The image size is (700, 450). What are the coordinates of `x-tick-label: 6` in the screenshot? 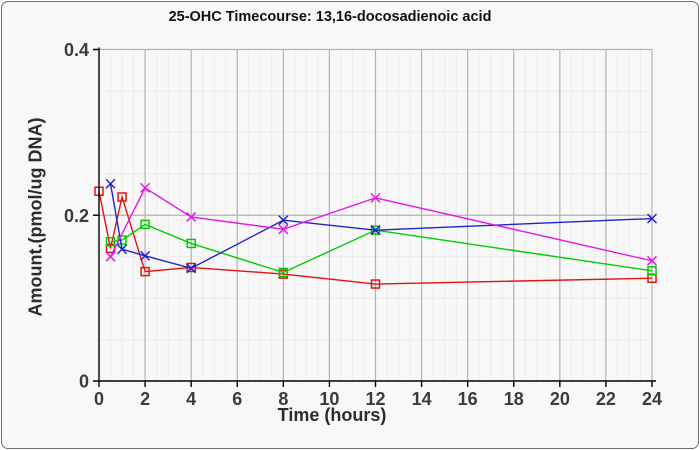 It's located at (237, 399).